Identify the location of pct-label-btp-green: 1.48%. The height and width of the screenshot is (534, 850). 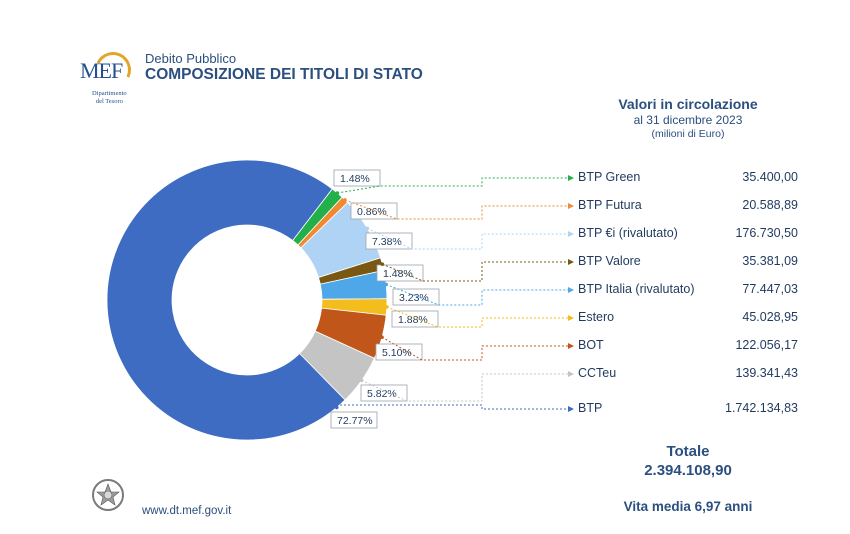
(355, 179).